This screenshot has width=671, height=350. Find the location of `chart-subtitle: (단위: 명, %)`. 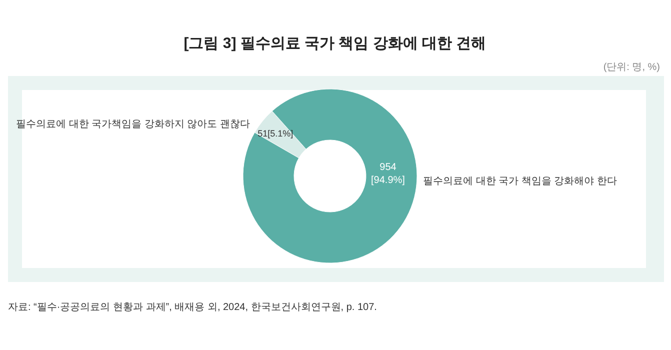

chart-subtitle: (단위: 명, %) is located at coordinates (631, 67).